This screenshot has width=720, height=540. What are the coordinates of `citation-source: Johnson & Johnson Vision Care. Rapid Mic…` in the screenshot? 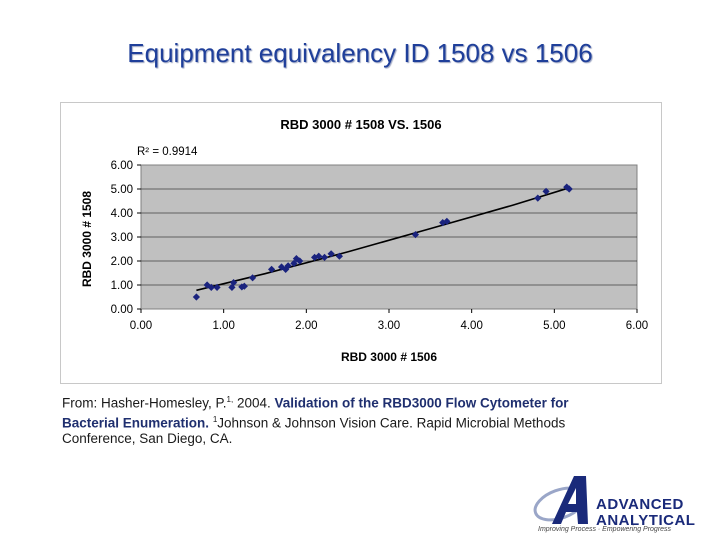 It's located at (314, 430).